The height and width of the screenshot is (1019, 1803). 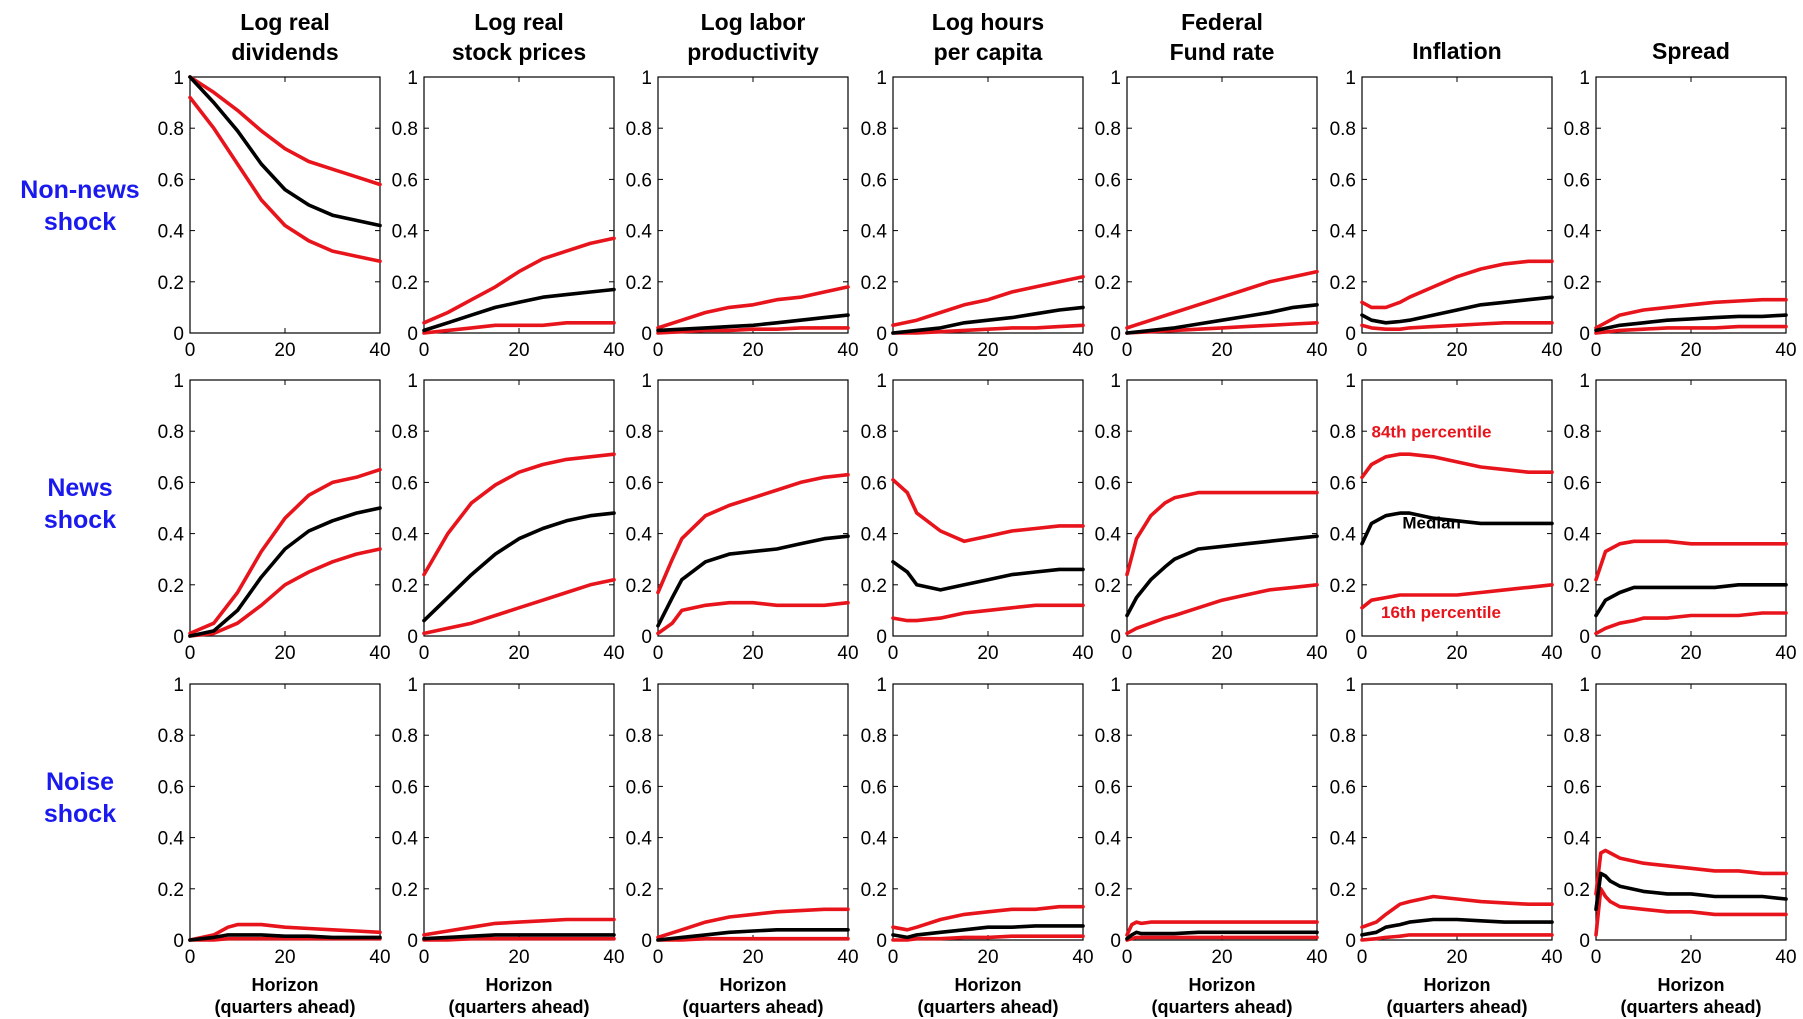 What do you see at coordinates (988, 52) in the screenshot?
I see `column-title-3-line-1: per capita` at bounding box center [988, 52].